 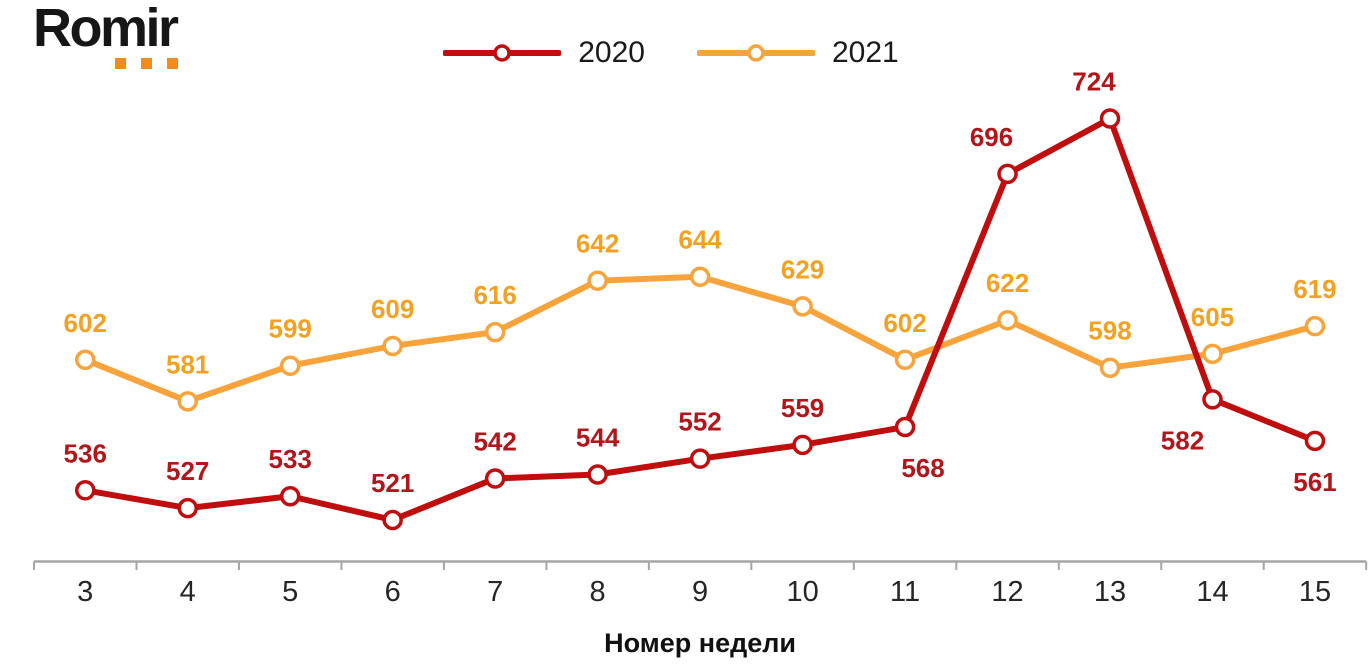 What do you see at coordinates (106, 29) in the screenshot?
I see `romir-logo-text: Romir` at bounding box center [106, 29].